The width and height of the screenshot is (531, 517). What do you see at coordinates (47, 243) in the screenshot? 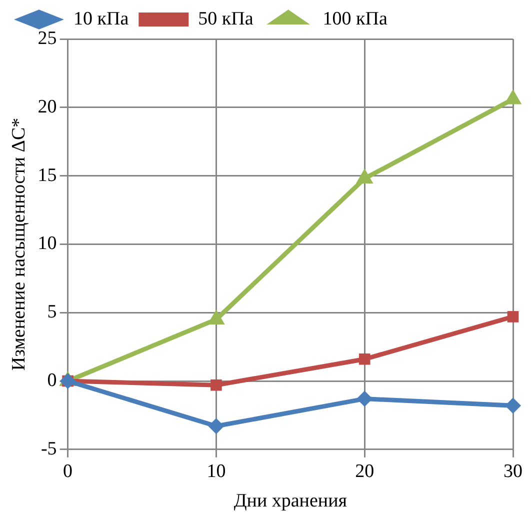
I see `y-tick-label: 10` at bounding box center [47, 243].